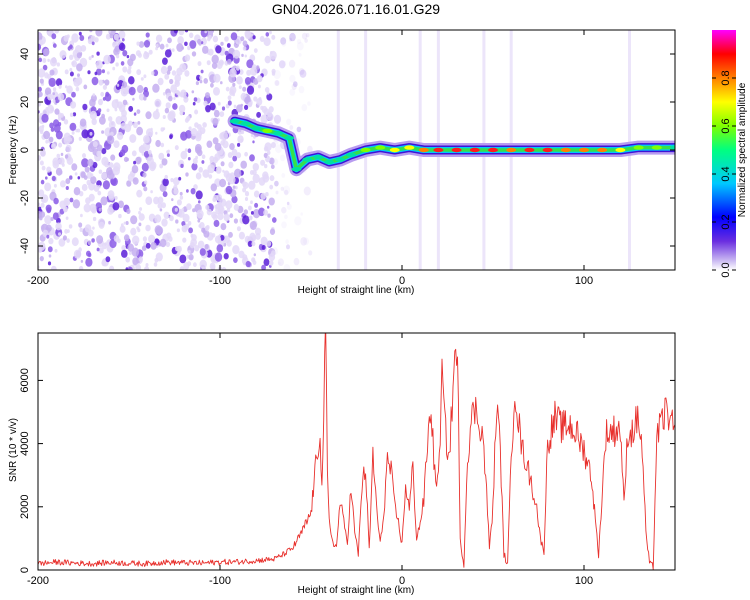 The image size is (750, 600). I want to click on colorbar-label: Normalized spectral amplitude, so click(742, 149).